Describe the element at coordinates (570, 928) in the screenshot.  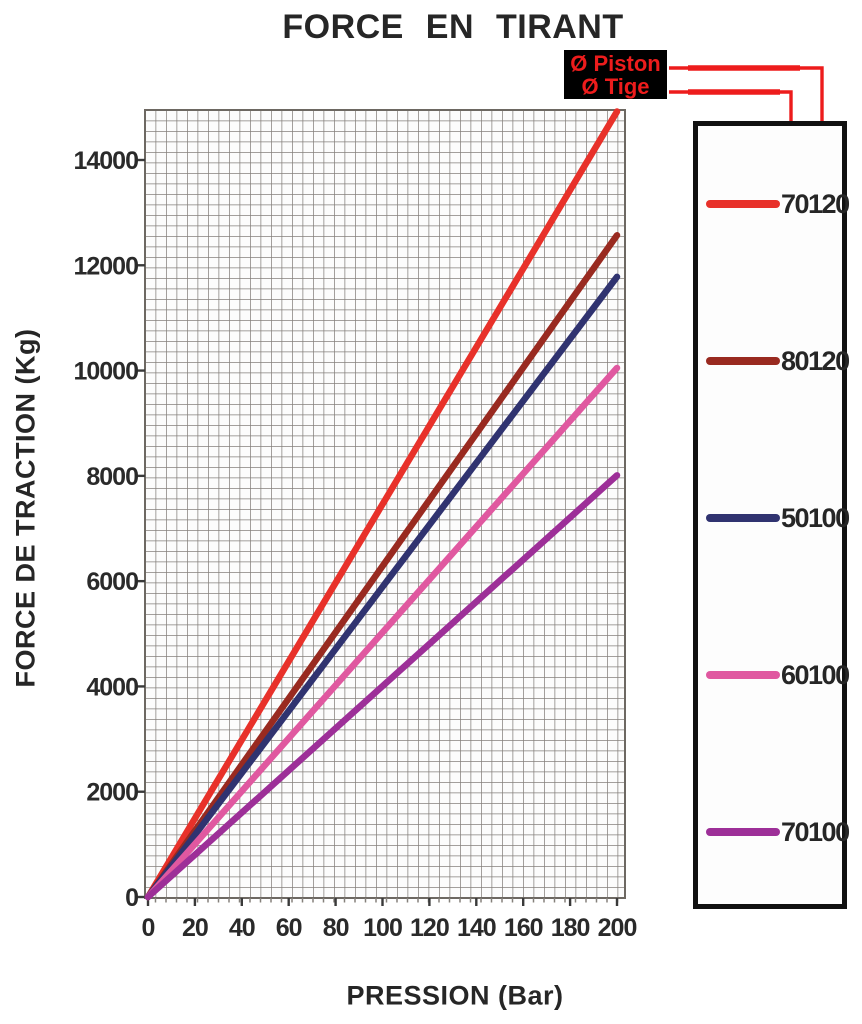
I see `x-tick-label: 180` at that location.